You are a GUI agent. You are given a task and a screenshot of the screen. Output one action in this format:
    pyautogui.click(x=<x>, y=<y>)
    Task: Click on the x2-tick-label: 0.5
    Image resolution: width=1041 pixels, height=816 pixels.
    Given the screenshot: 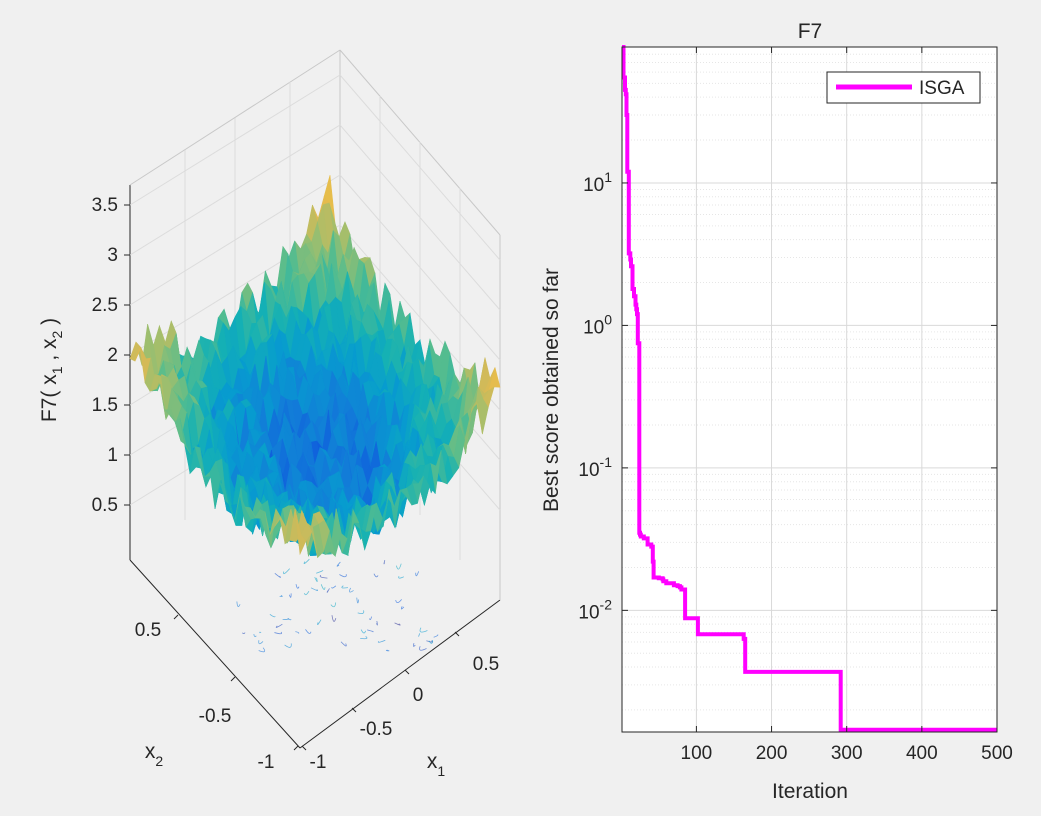 What is the action you would take?
    pyautogui.click(x=148, y=630)
    